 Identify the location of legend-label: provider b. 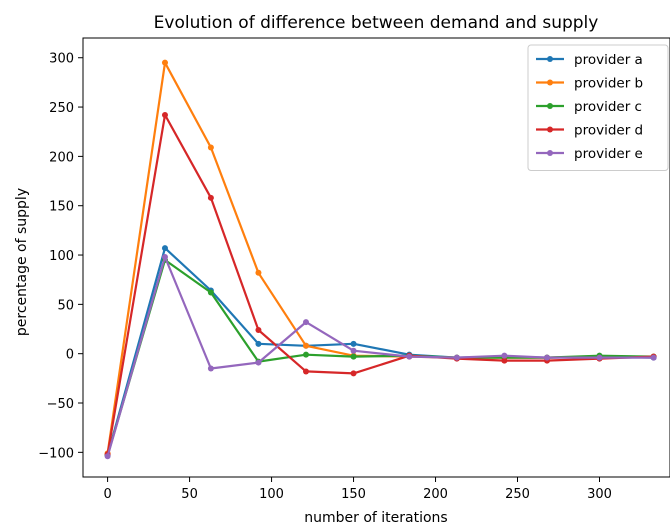
(608, 84).